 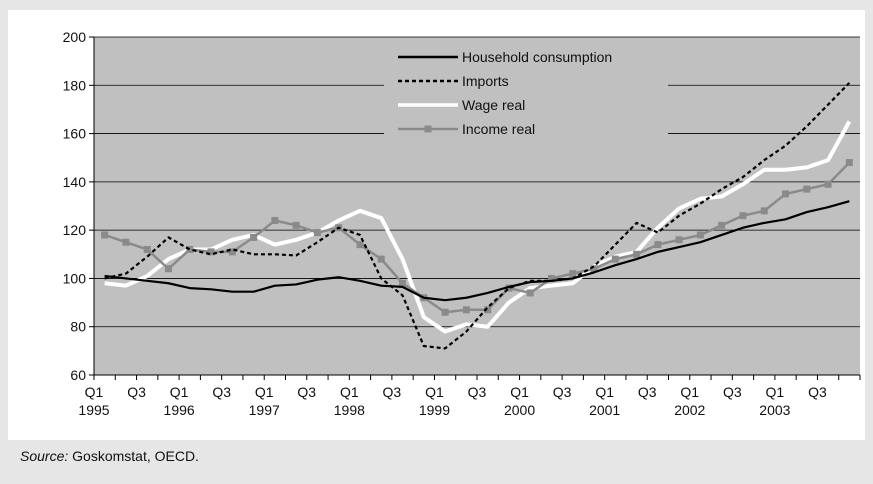 What do you see at coordinates (93, 410) in the screenshot?
I see `x-year-label-0: 1995` at bounding box center [93, 410].